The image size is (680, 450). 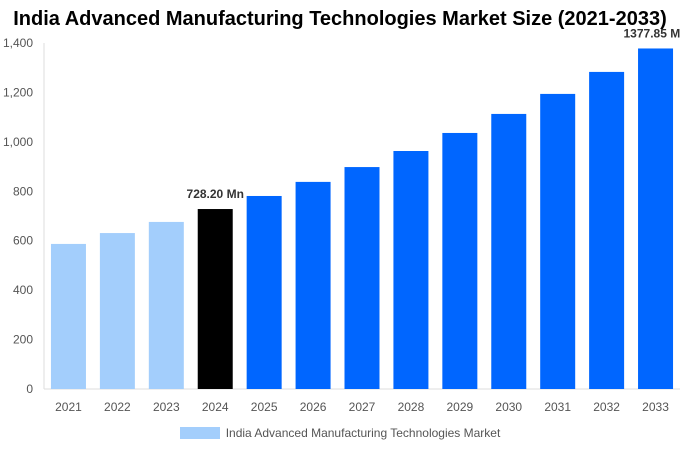 I want to click on bar-2026, so click(x=313, y=285).